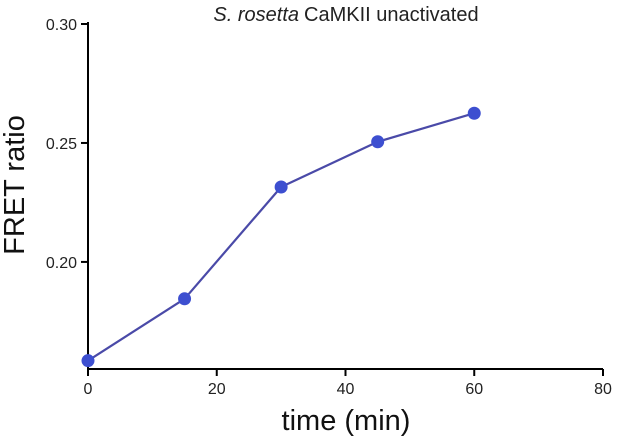 This screenshot has height=438, width=617. Describe the element at coordinates (603, 389) in the screenshot. I see `x-tick-label: 80` at that location.